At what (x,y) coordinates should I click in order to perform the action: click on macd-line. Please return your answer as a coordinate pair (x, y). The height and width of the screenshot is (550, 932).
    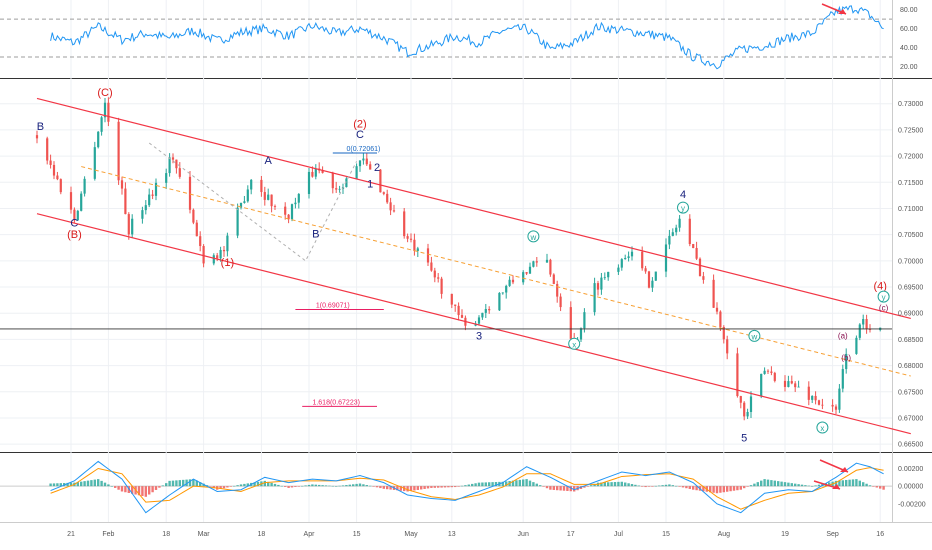
    Looking at the image, I should click on (467, 487).